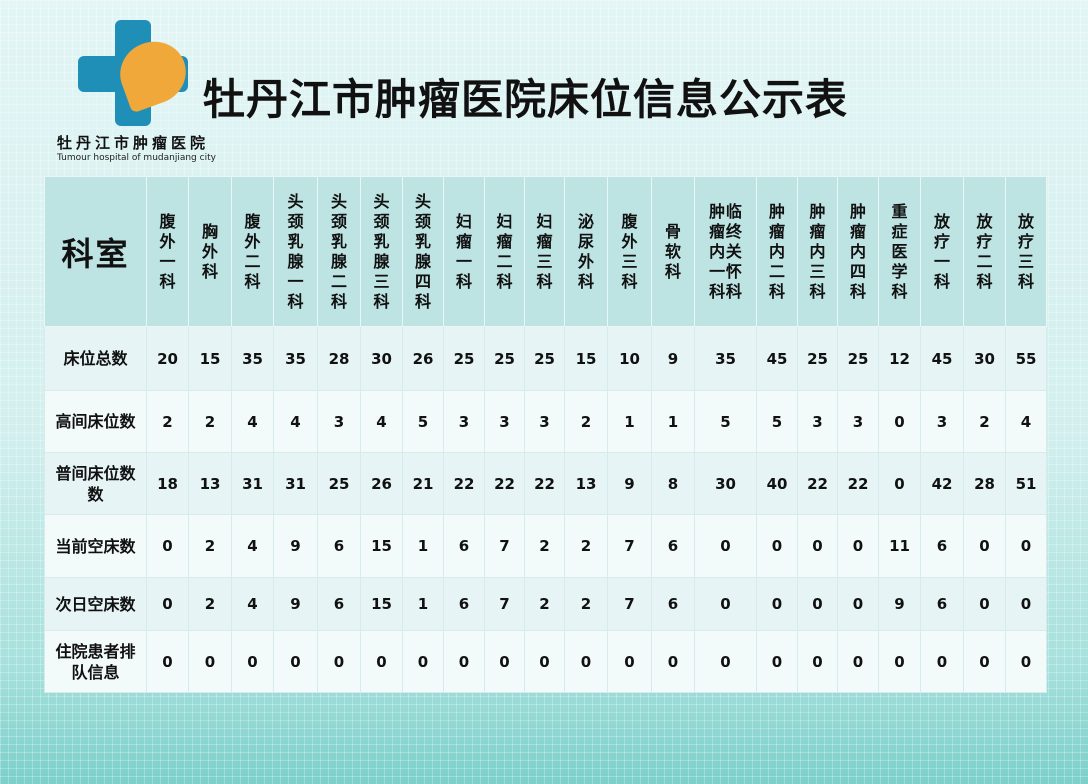  What do you see at coordinates (586, 251) in the screenshot?
I see `department-header: 泌尿外科` at bounding box center [586, 251].